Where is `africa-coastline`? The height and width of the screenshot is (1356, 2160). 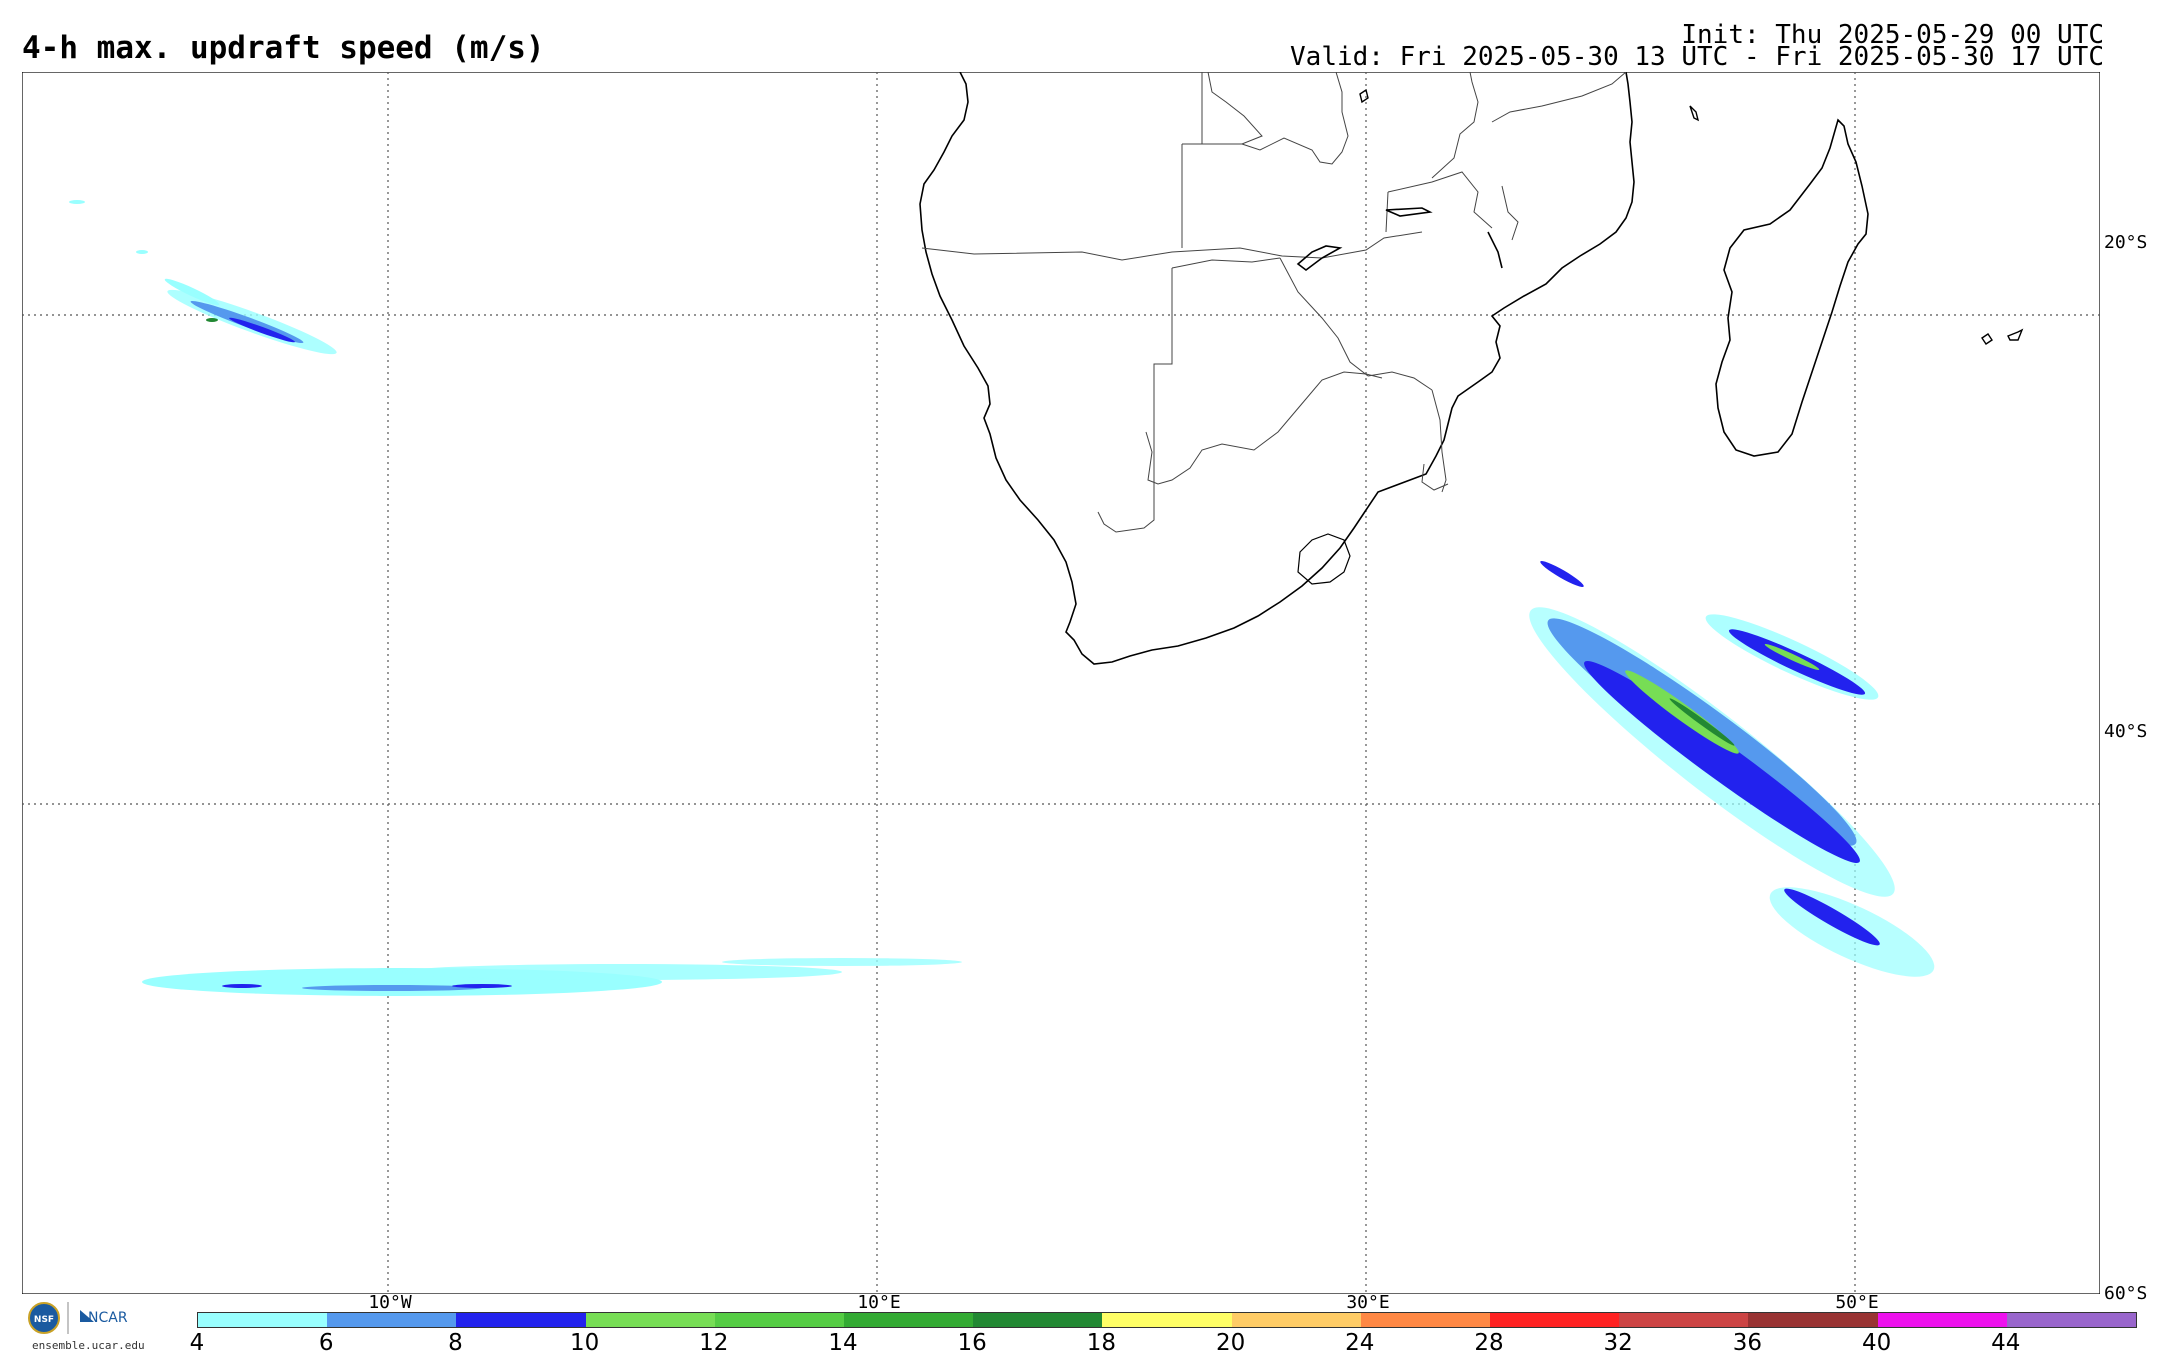 africa-coastline is located at coordinates (1277, 368).